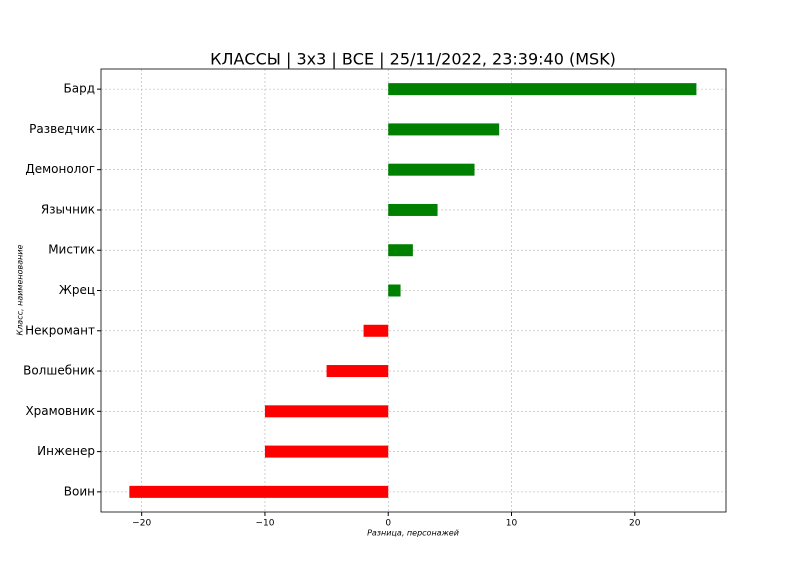 The width and height of the screenshot is (807, 576). I want to click on x-tick-label: −20, so click(141, 524).